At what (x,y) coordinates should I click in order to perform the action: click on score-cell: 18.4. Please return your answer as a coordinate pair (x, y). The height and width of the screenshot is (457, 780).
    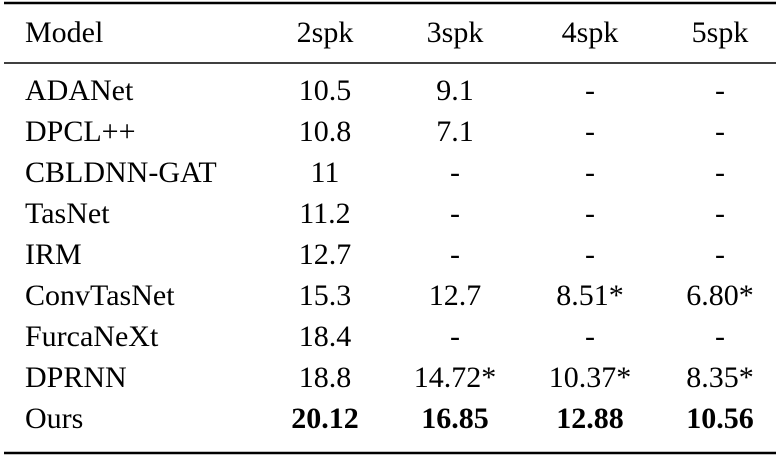
    Looking at the image, I should click on (325, 336).